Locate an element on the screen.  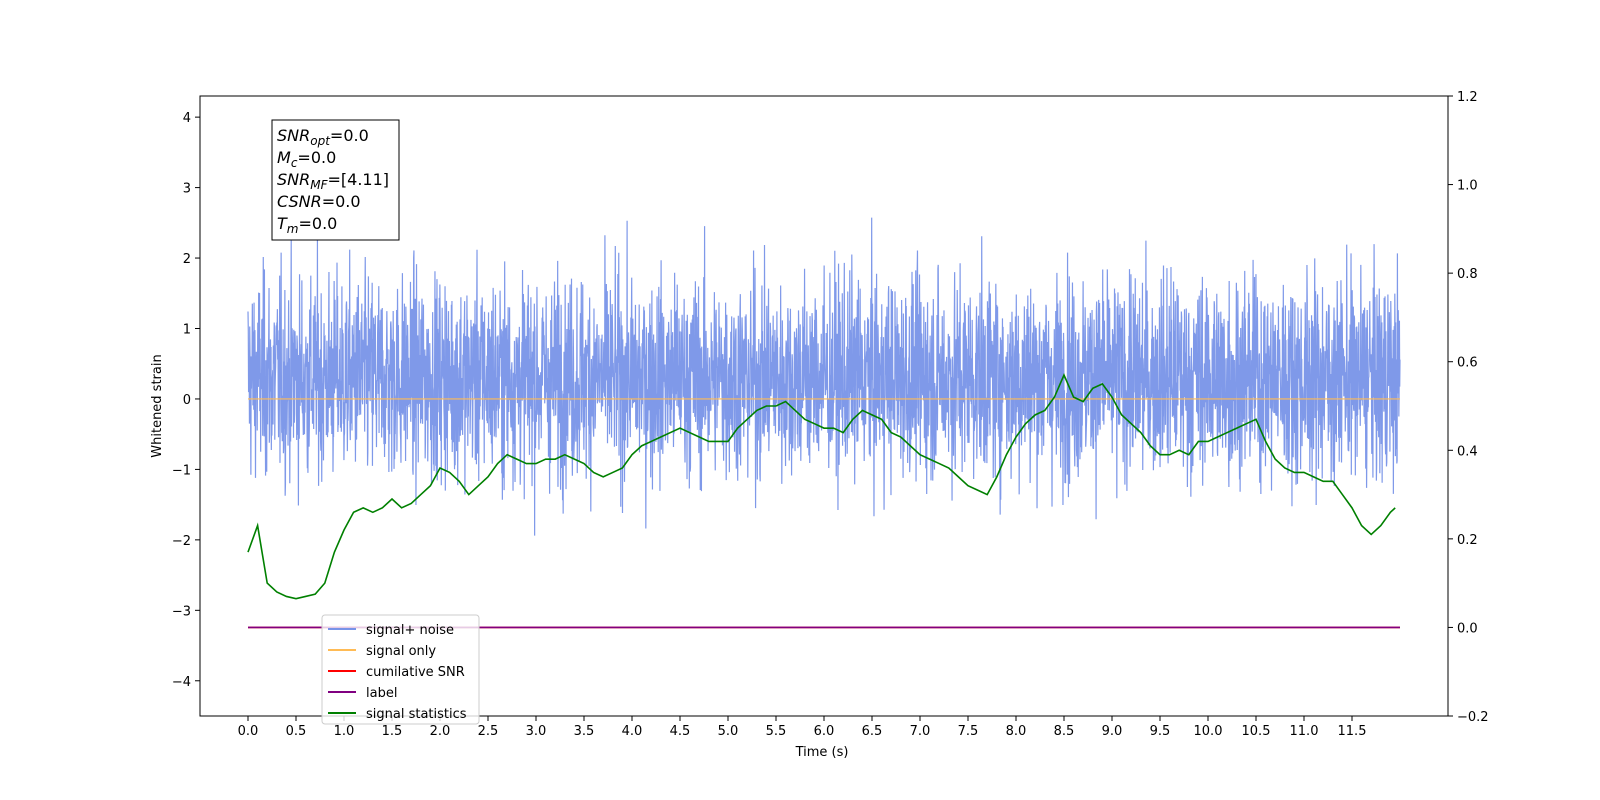
y2-tick-label: 1.2 is located at coordinates (1467, 97).